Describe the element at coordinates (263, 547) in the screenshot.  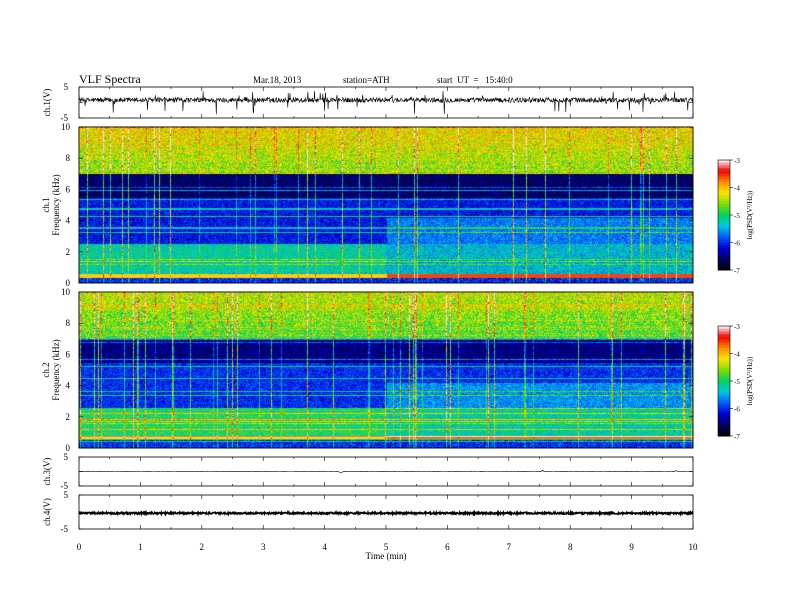
I see `x-tick-label: 3` at that location.